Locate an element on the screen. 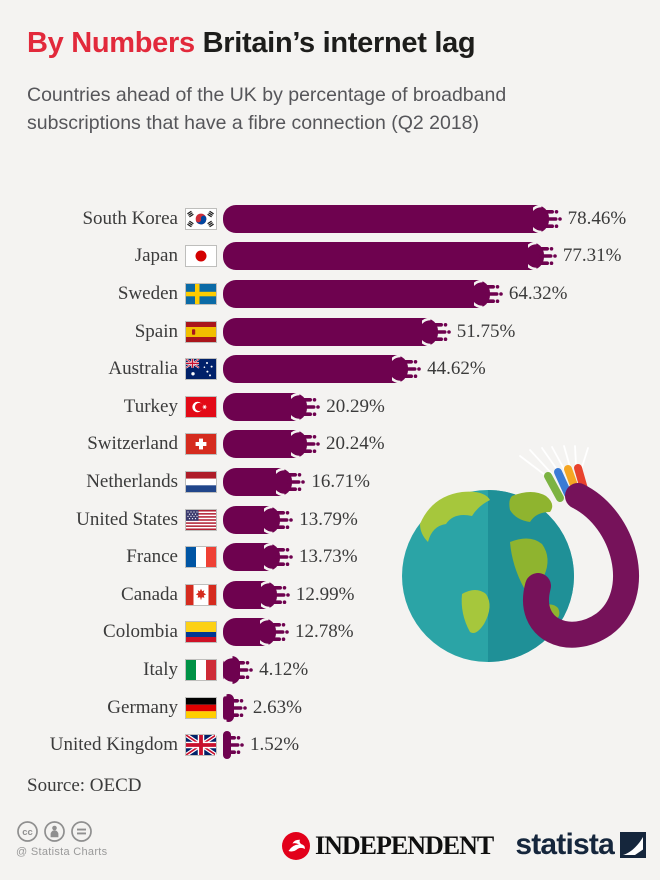 Image resolution: width=660 pixels, height=880 pixels. chart-row: South Korea 78.46% is located at coordinates (330, 219).